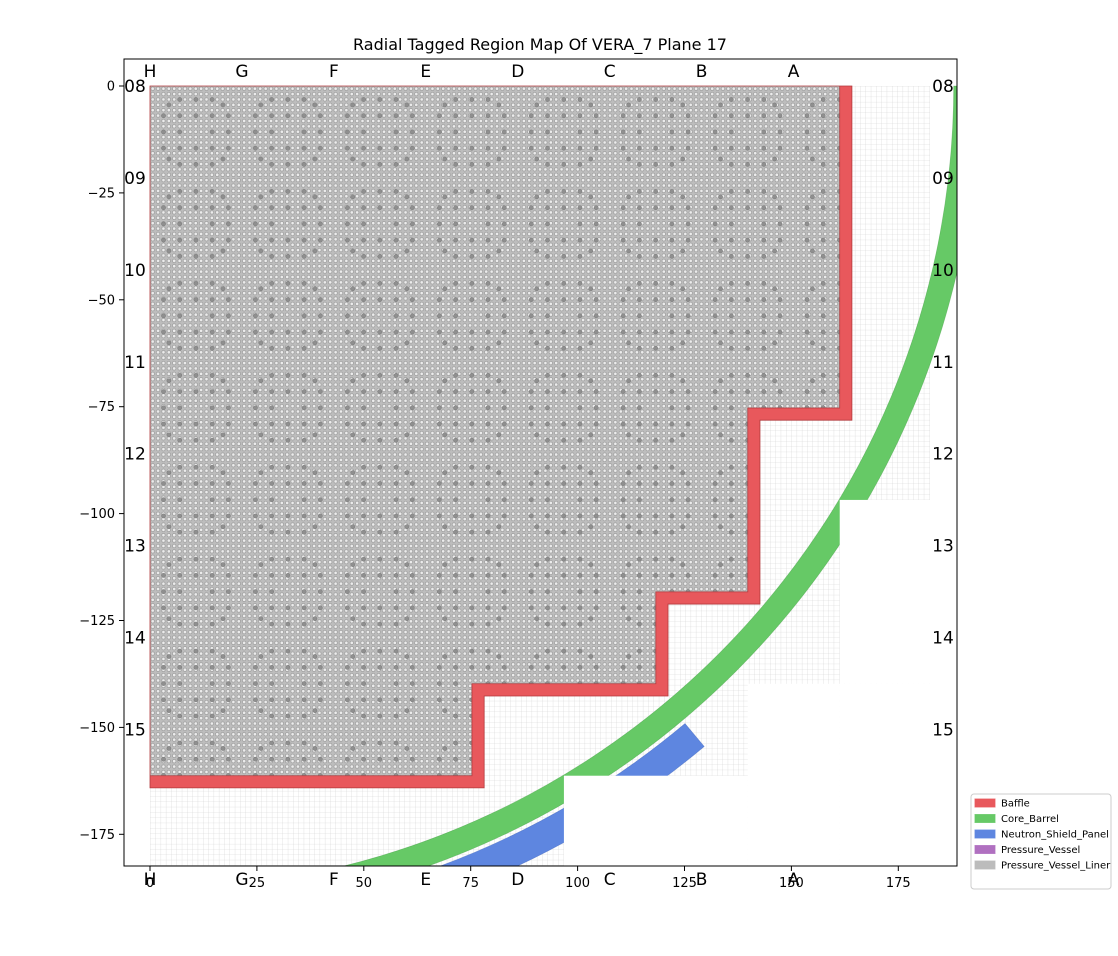 Image resolution: width=1118 pixels, height=956 pixels. Describe the element at coordinates (470, 883) in the screenshot. I see `x-tick-label: 75` at that location.